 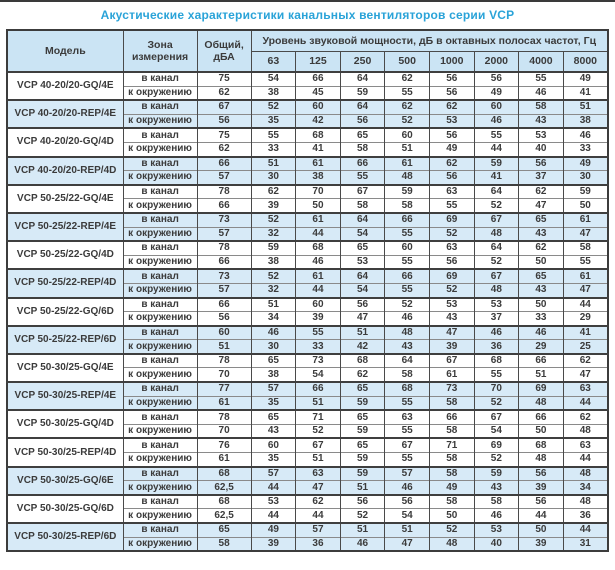 What do you see at coordinates (318, 290) in the screenshot?
I see `band-125-cell: 44` at bounding box center [318, 290].